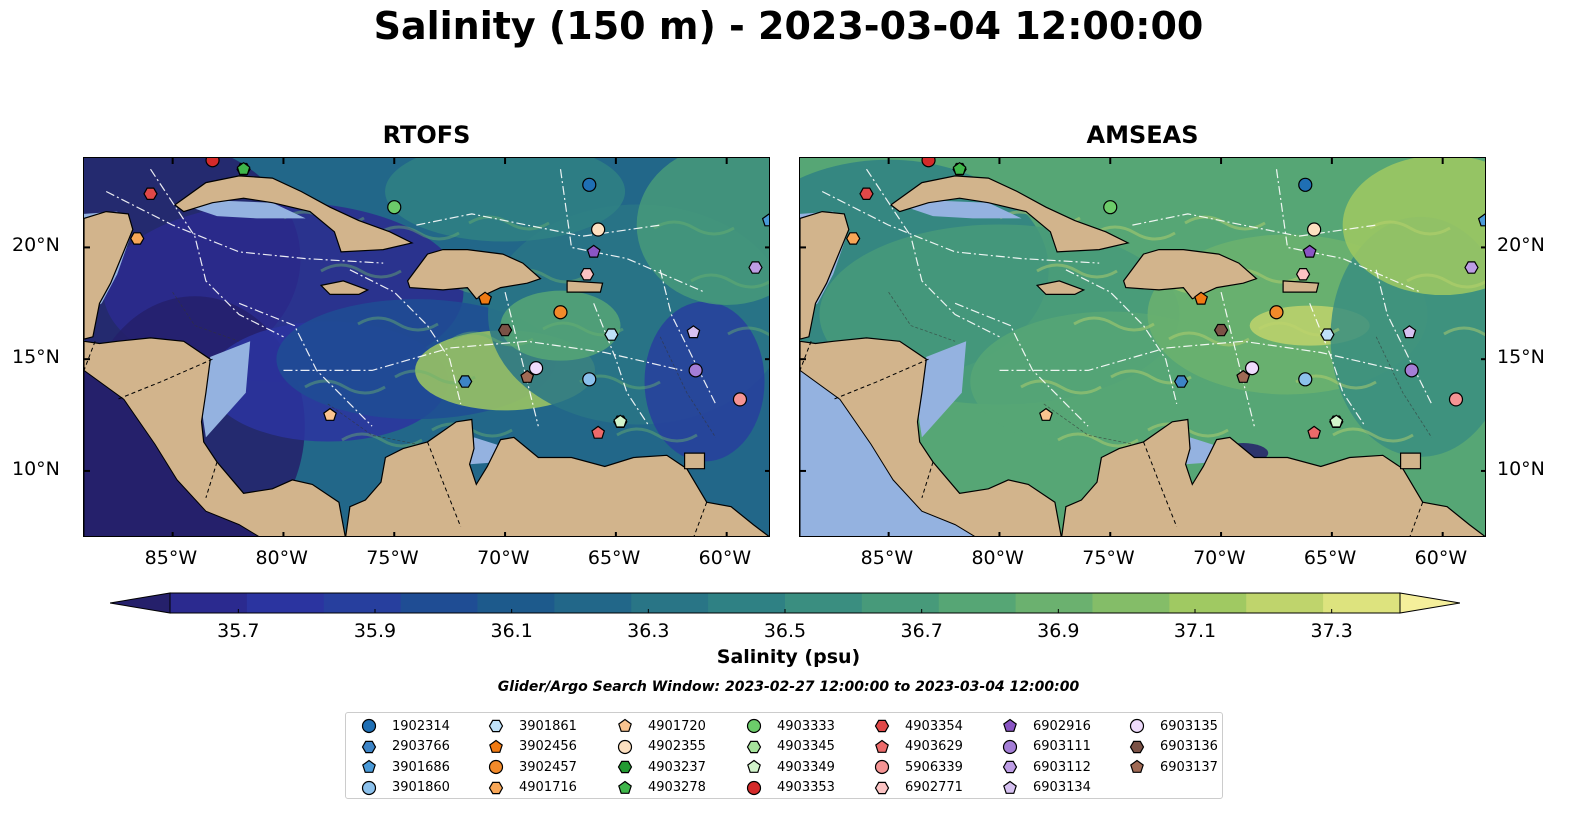 This screenshot has width=1577, height=827. I want to click on legend-label: 4903345, so click(806, 746).